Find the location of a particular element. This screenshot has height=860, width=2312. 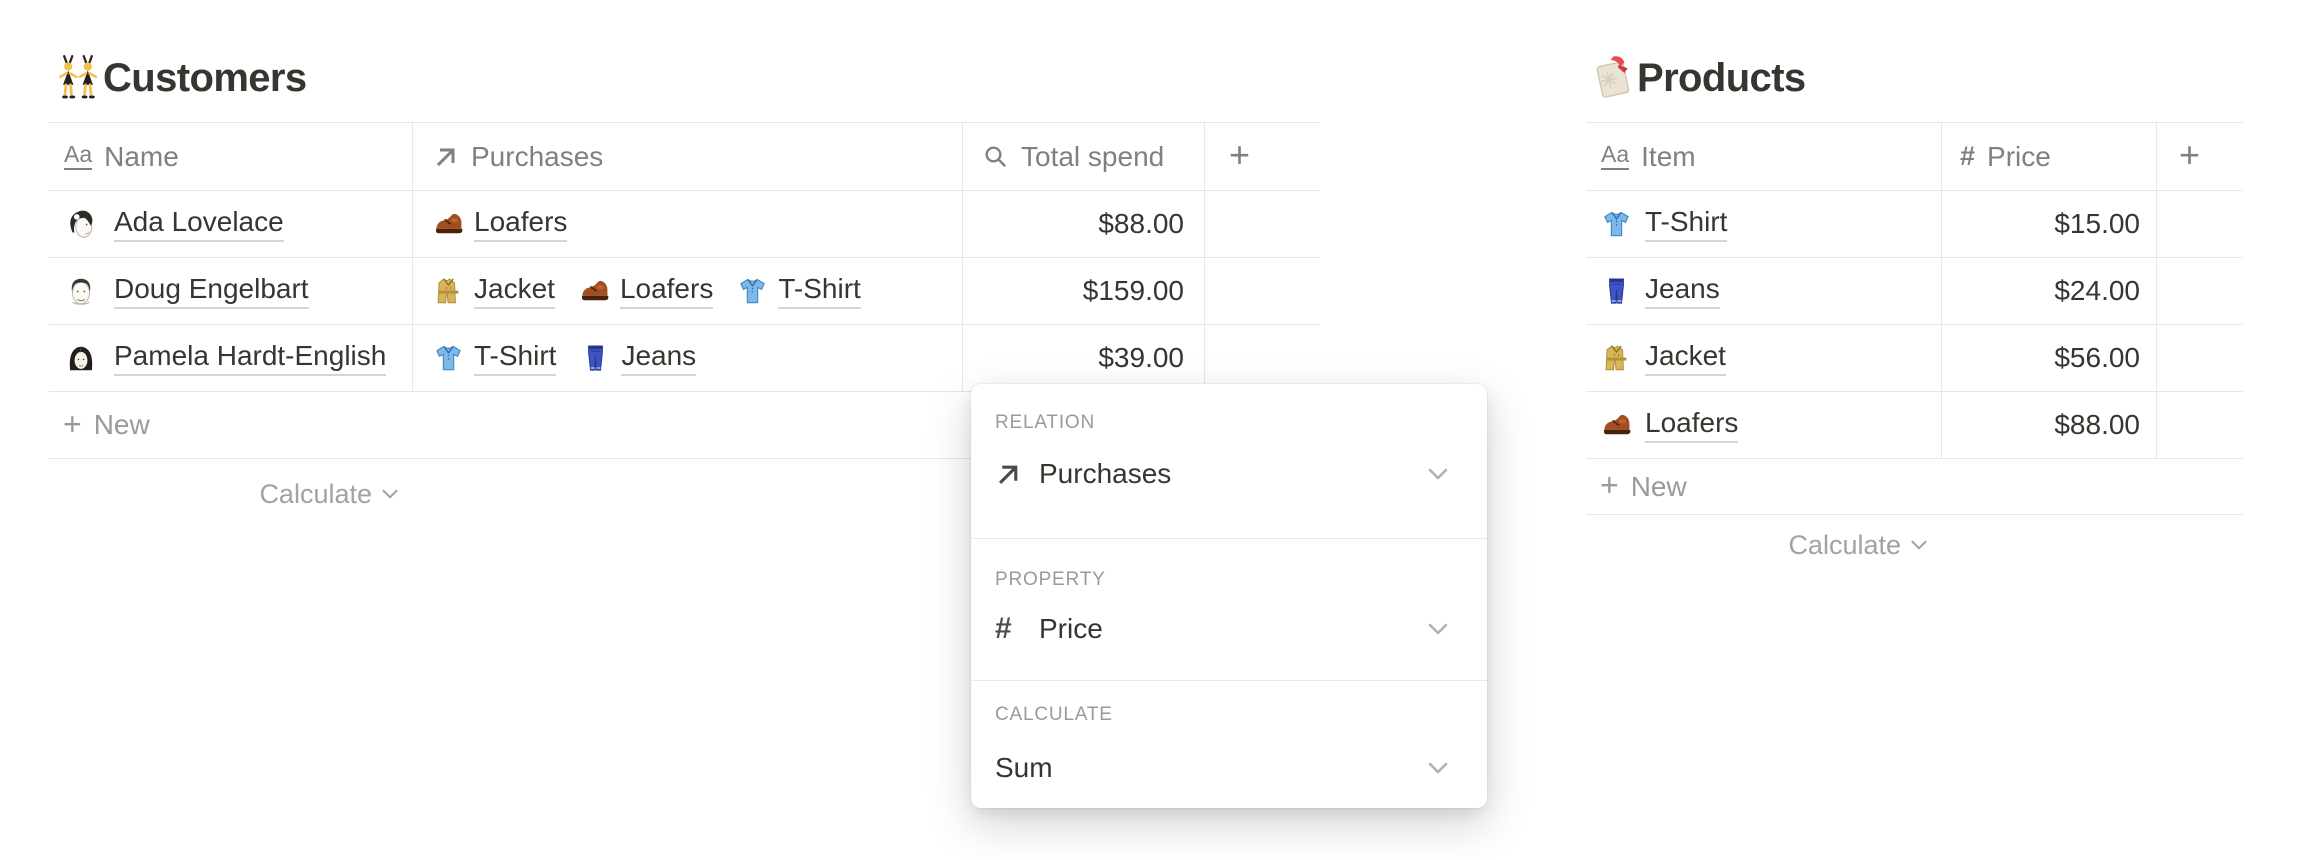

purchases-cell: Jacket Loafers T-Shirt is located at coordinates (688, 291).